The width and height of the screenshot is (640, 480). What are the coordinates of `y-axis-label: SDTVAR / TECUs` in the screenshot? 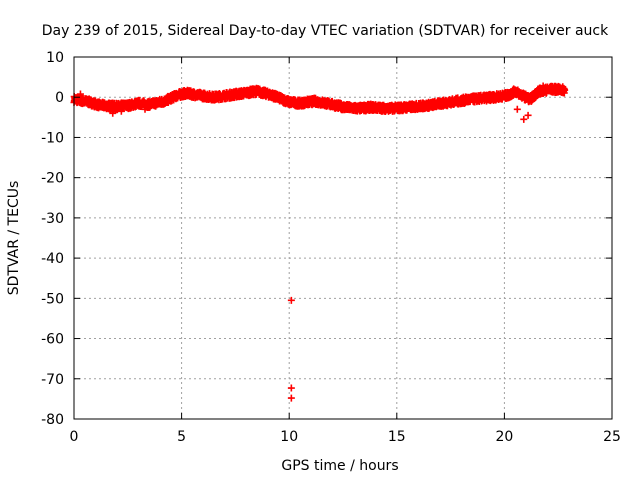 It's located at (14, 238).